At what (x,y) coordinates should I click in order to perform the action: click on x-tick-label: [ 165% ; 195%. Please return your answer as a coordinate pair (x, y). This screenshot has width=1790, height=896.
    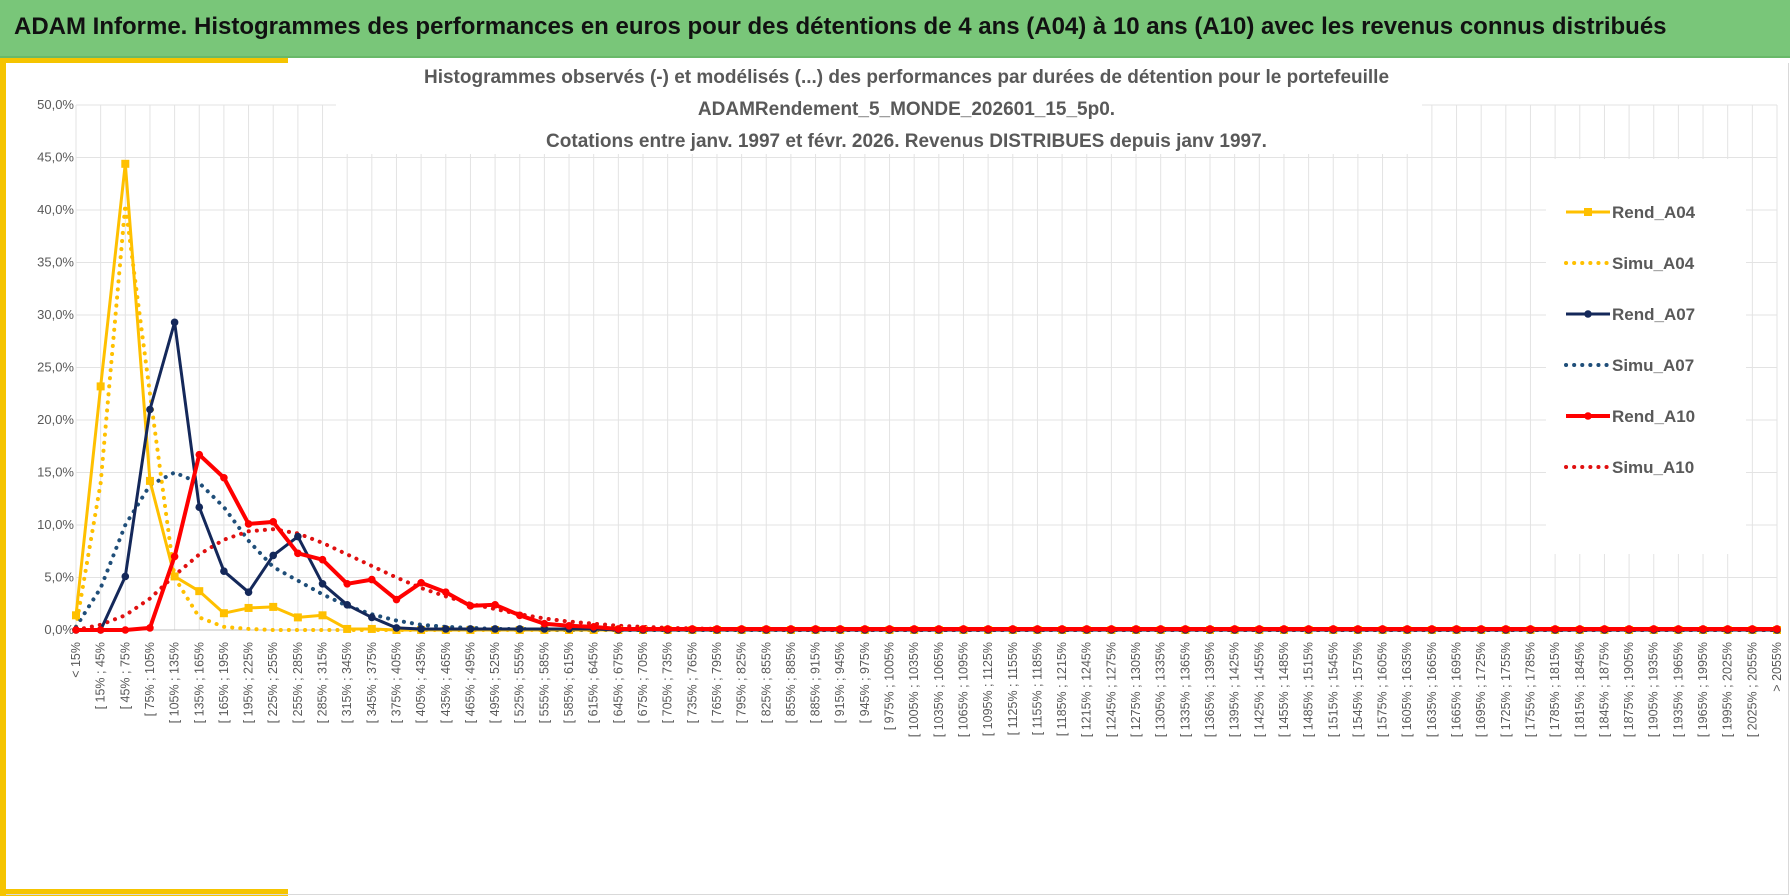
    Looking at the image, I should click on (224, 682).